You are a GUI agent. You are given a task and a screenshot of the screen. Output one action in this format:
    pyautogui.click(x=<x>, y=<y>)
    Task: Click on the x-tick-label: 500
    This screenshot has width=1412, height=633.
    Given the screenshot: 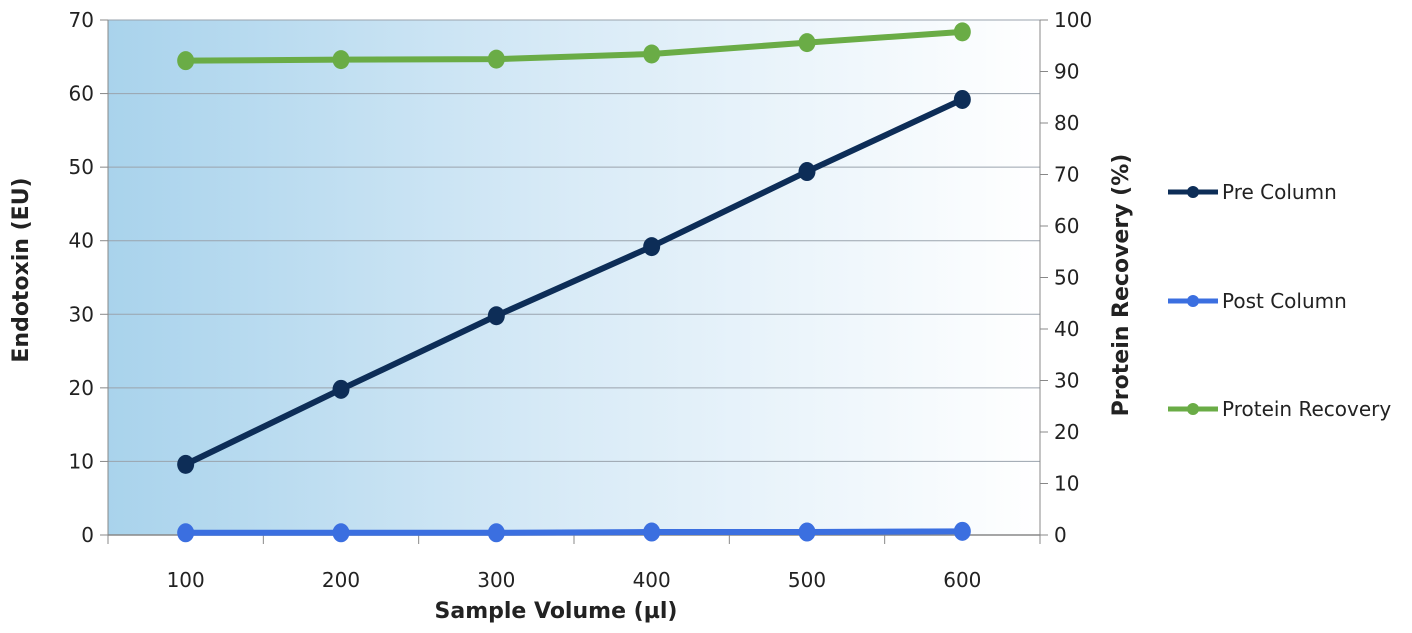 What is the action you would take?
    pyautogui.click(x=807, y=580)
    